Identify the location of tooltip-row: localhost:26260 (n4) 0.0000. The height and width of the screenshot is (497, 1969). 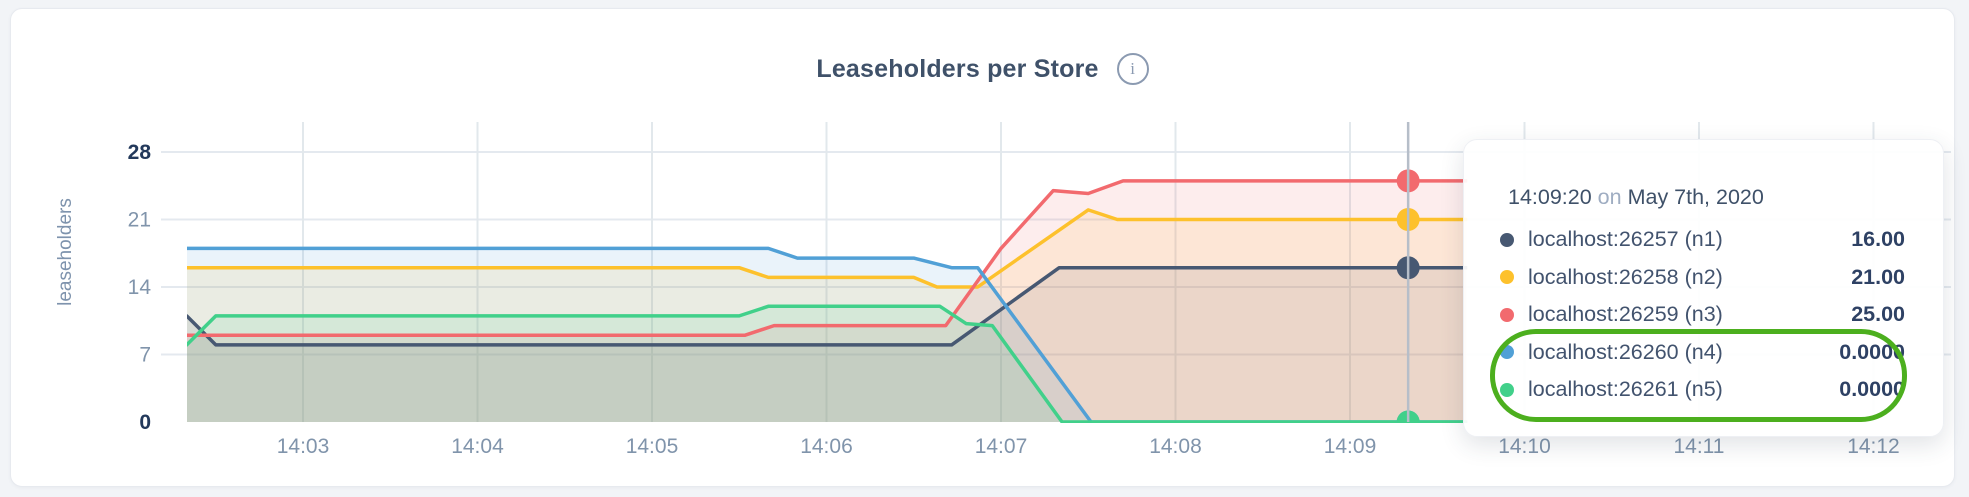
(1702, 353).